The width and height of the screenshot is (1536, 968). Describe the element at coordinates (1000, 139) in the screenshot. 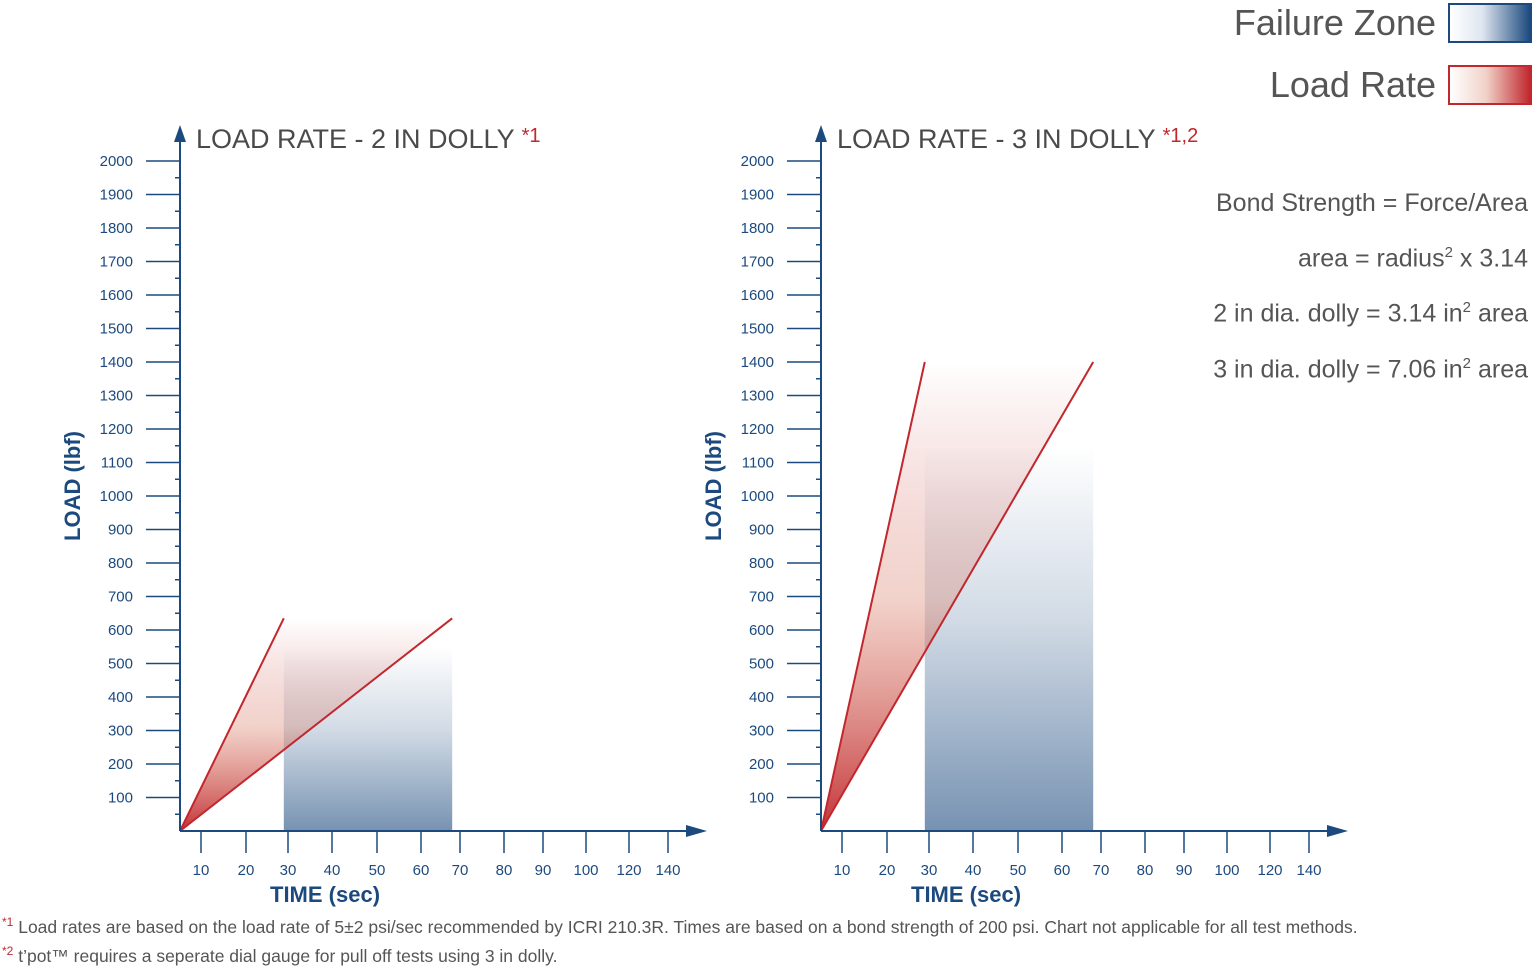

I see `chart-title-text: LOAD RATE - 3 IN DOLLY` at that location.